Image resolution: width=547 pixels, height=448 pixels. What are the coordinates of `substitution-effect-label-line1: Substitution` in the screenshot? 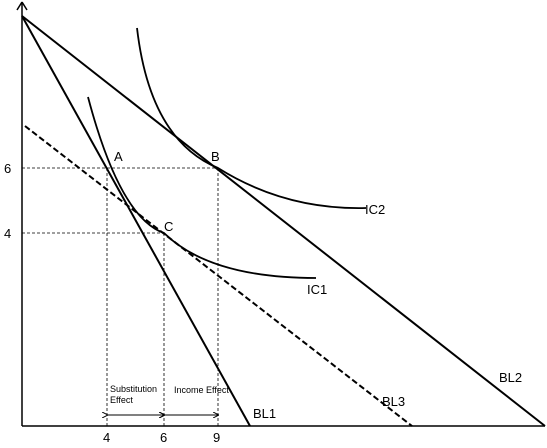 It's located at (133, 389).